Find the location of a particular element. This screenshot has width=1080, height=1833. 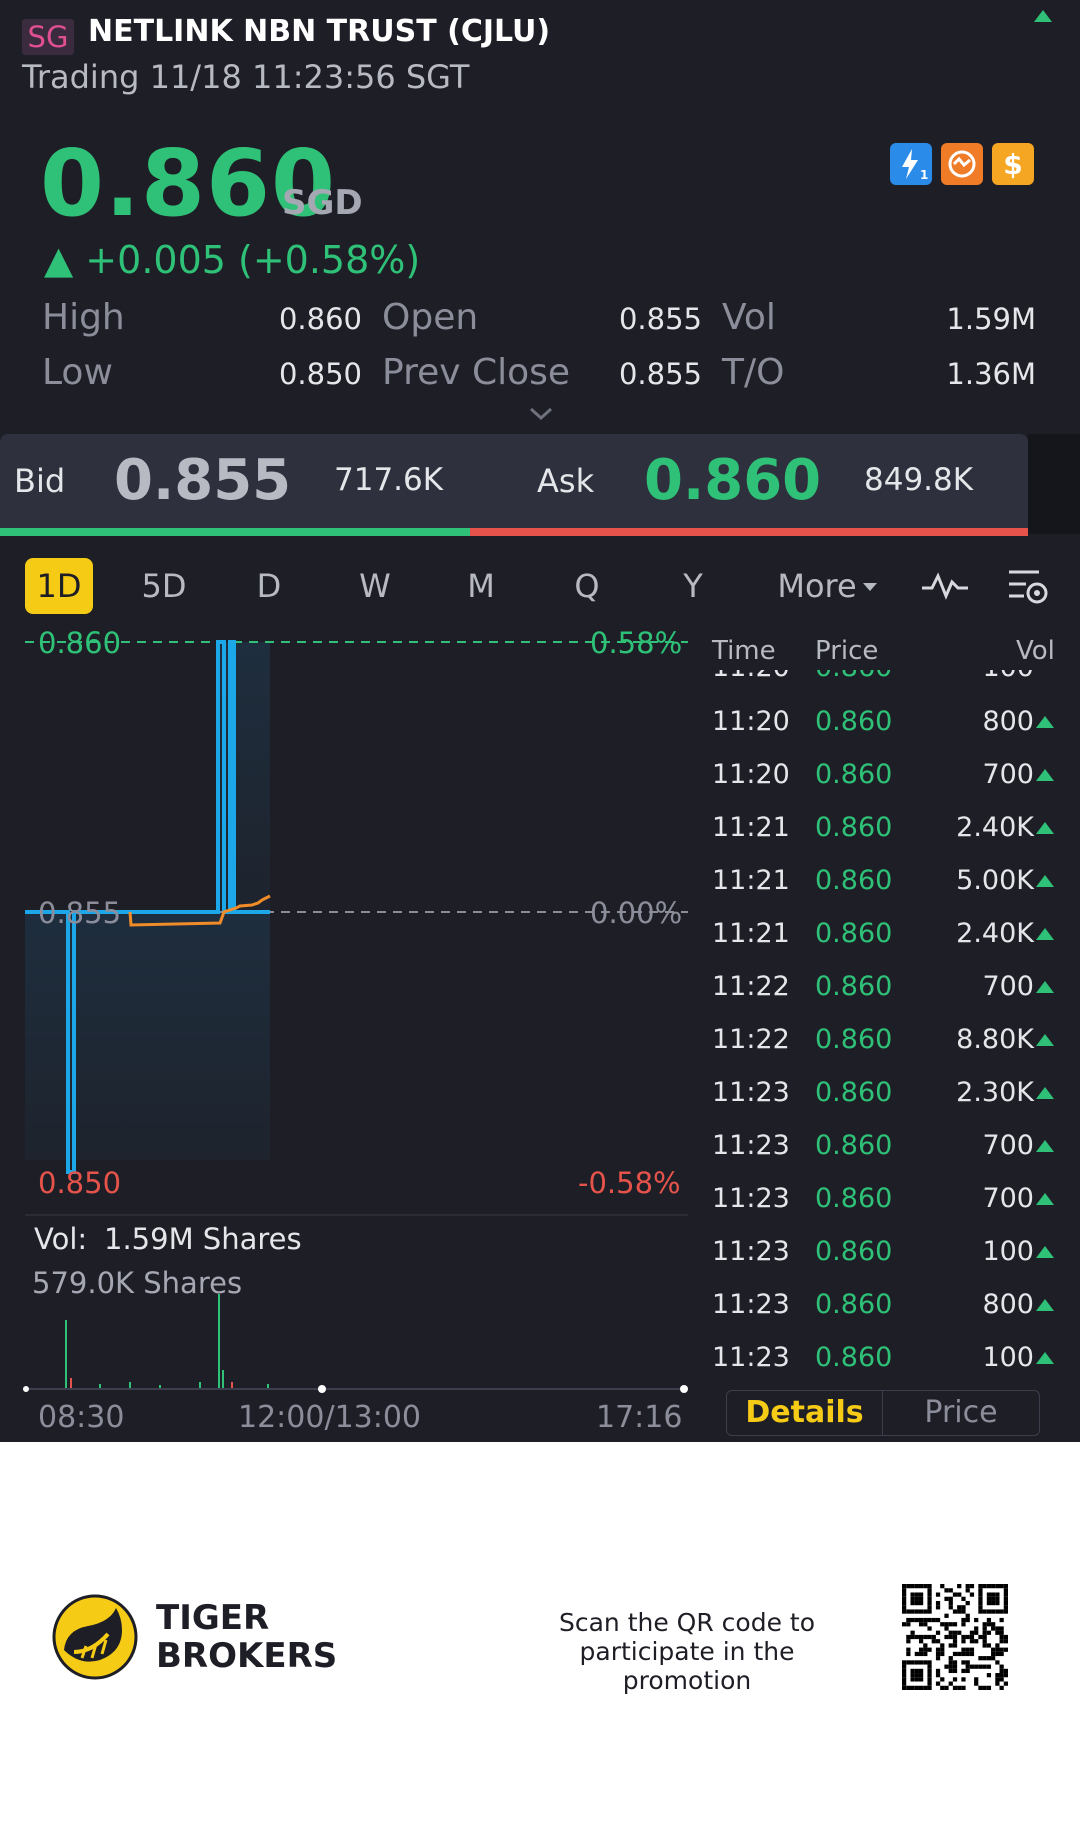

axis-dot-start is located at coordinates (26, 1389).